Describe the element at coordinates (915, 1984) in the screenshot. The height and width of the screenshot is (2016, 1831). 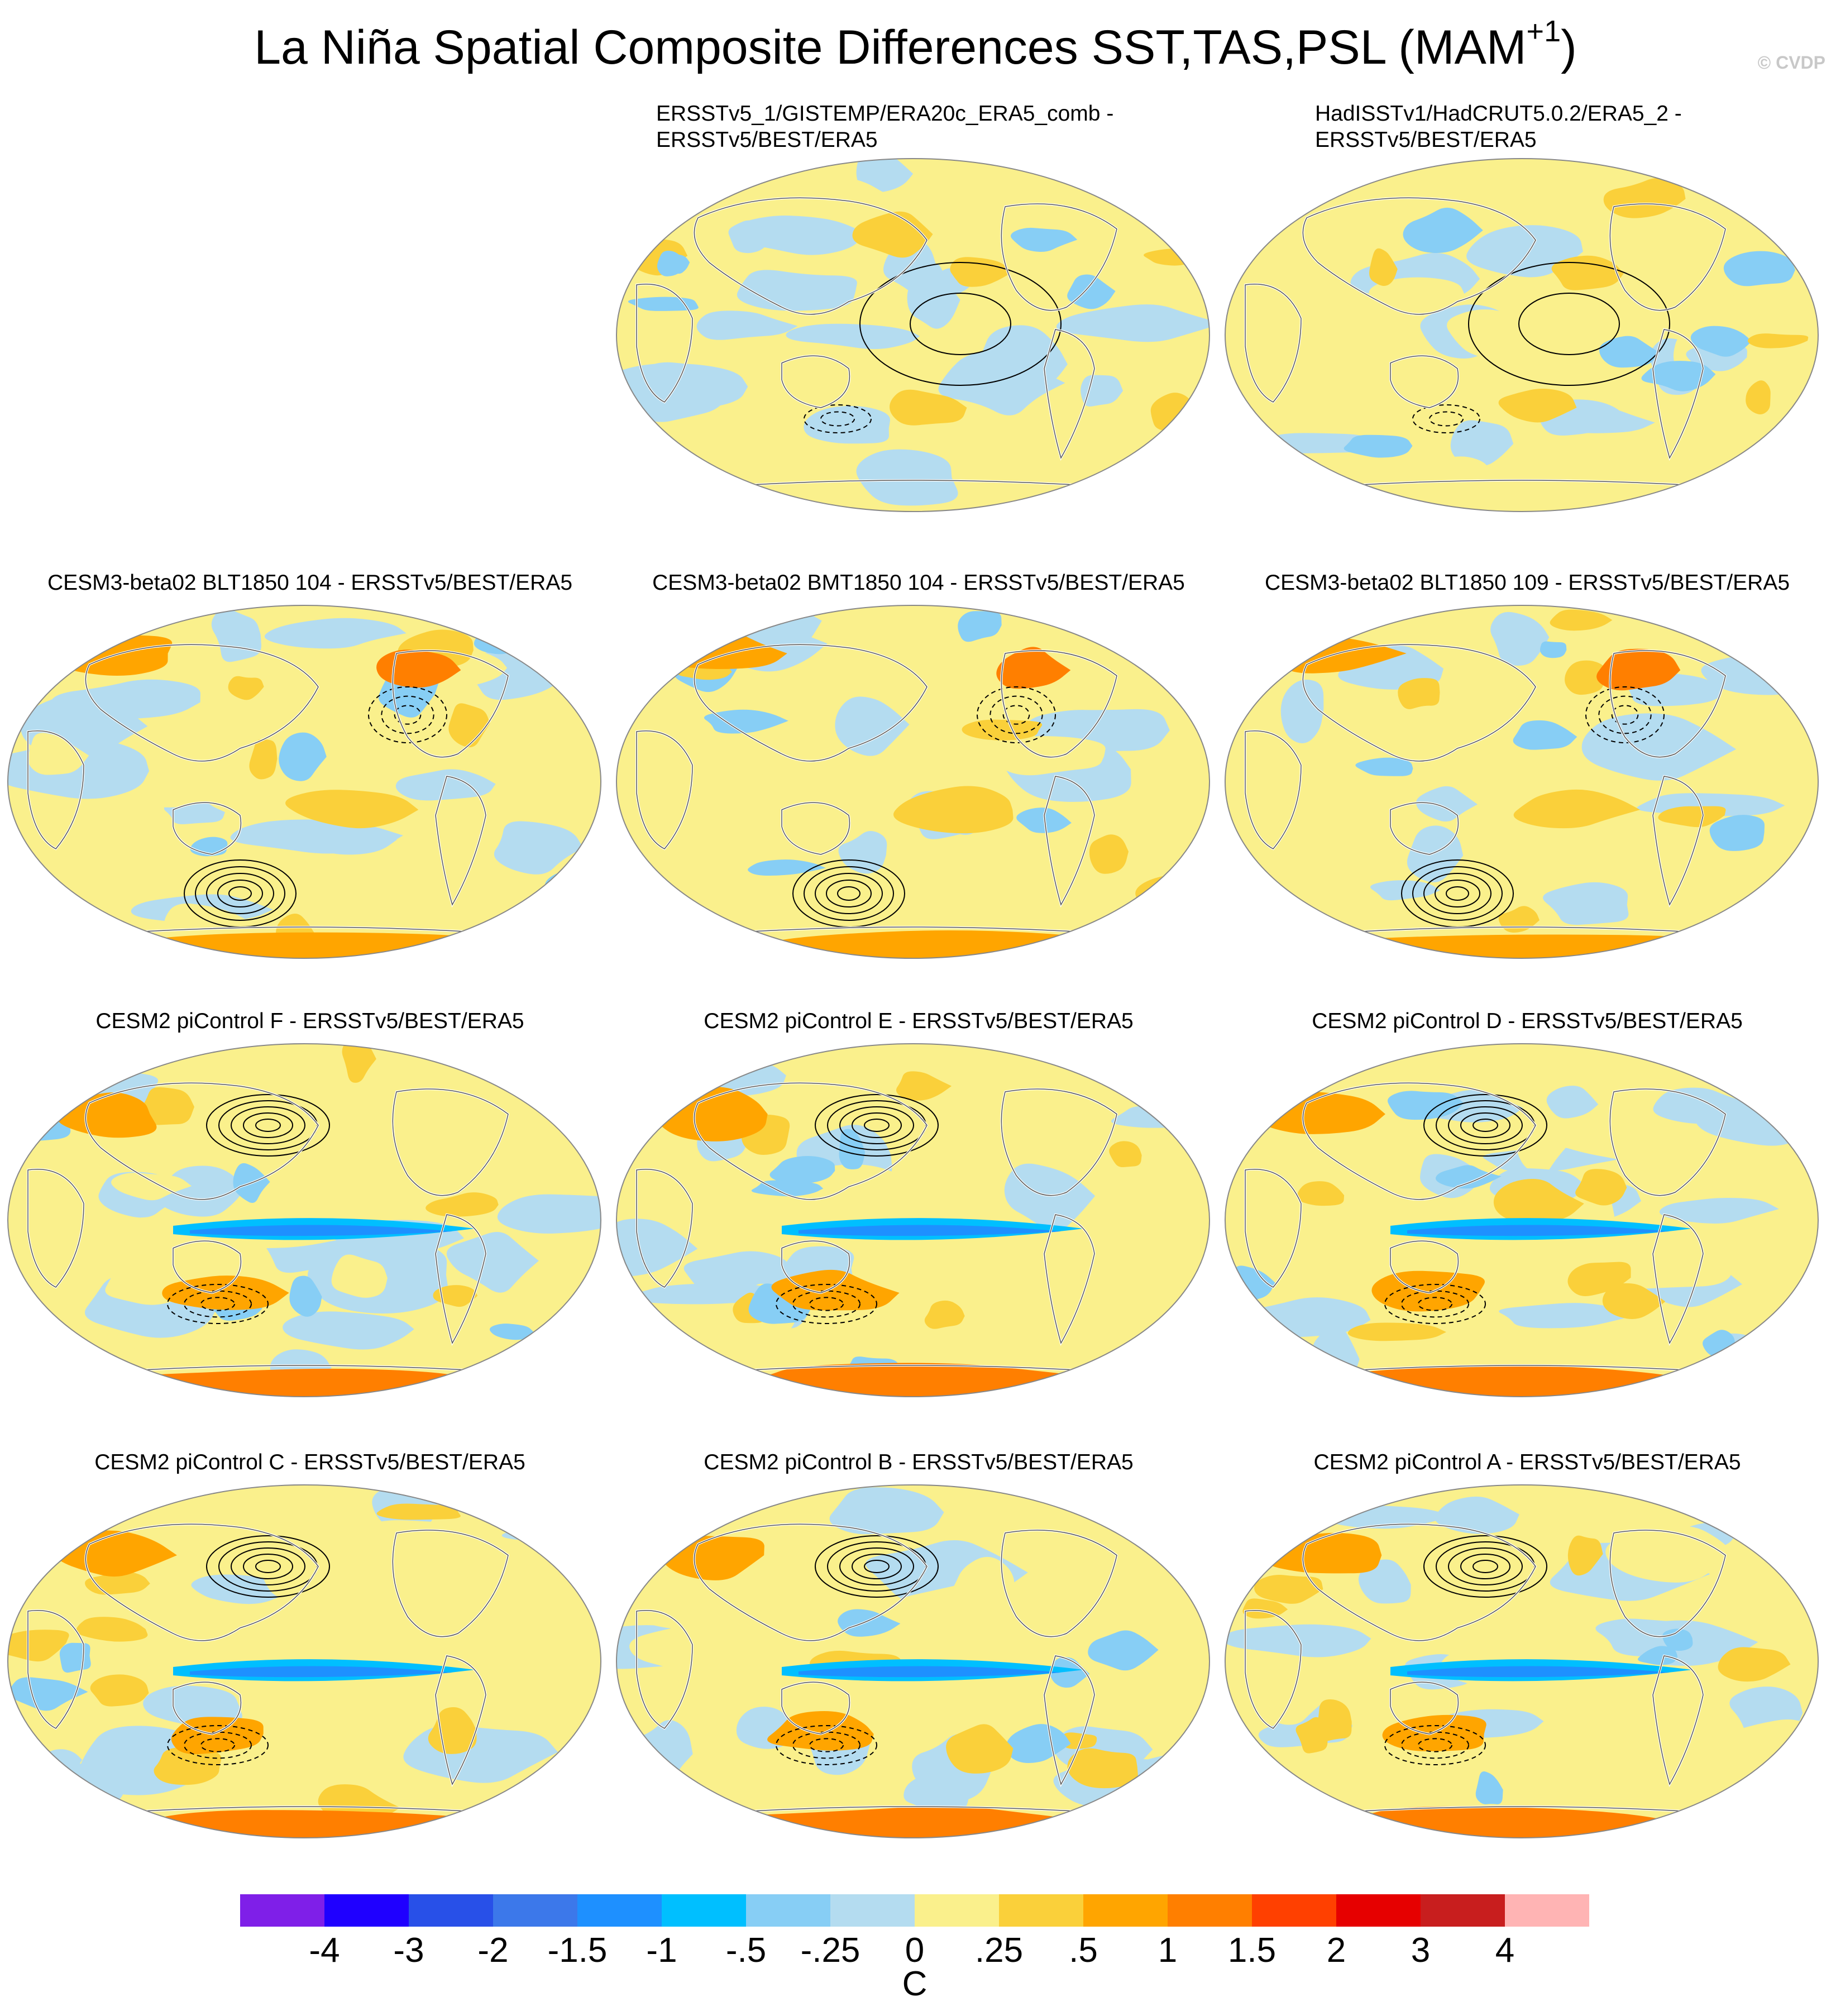
I see `colorbar-units: C` at that location.